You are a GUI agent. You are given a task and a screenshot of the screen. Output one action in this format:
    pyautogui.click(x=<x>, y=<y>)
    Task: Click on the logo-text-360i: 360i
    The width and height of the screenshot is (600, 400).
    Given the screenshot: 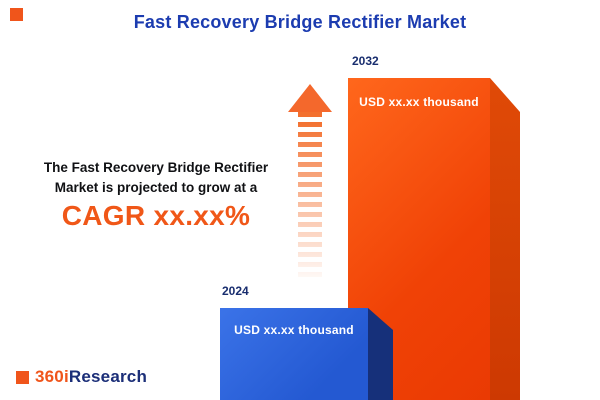 What is the action you would take?
    pyautogui.click(x=52, y=376)
    